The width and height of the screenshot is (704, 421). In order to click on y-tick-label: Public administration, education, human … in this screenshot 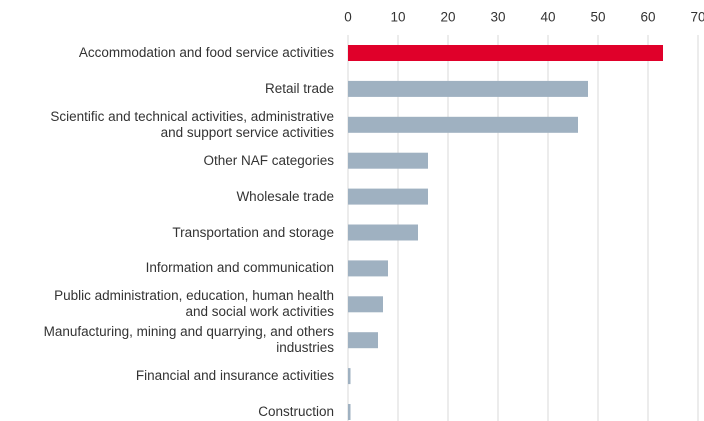, I will do `click(194, 304)`.